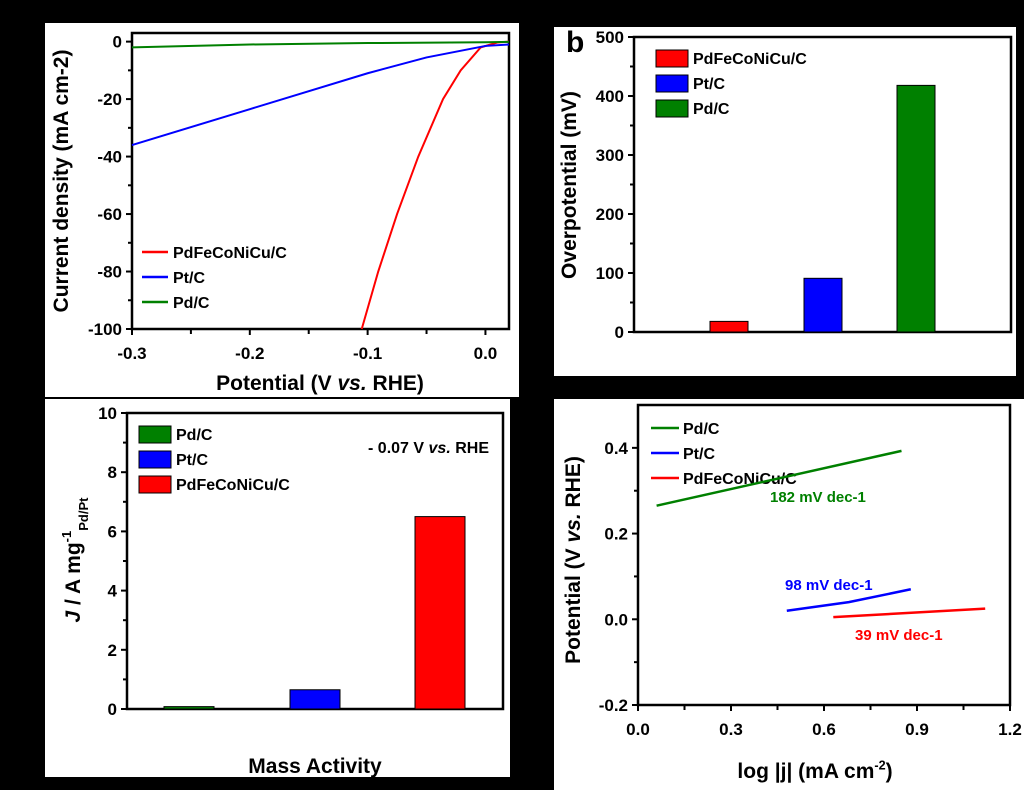 This screenshot has height=790, width=1024. Describe the element at coordinates (917, 729) in the screenshot. I see `panel-d-xtick-label: 0.9` at that location.